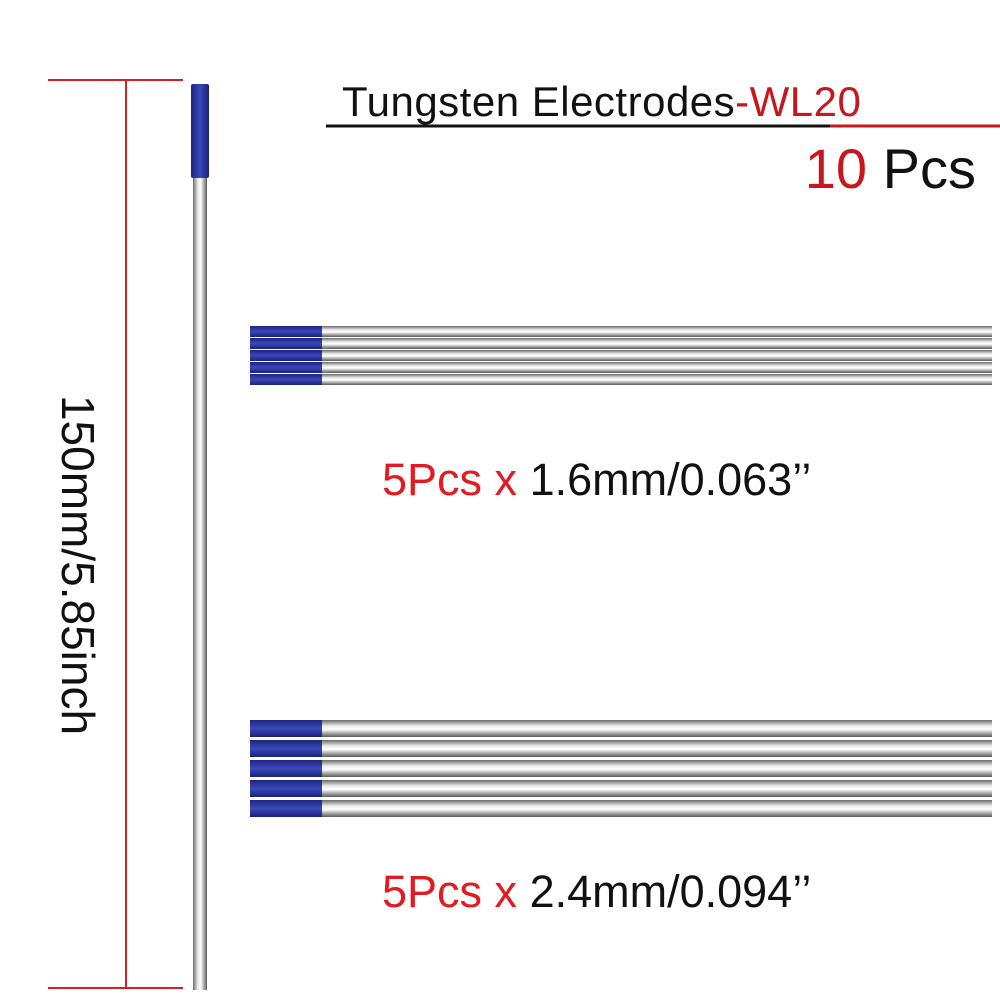 The width and height of the screenshot is (1000, 1000). I want to click on piece-count-unit: Pcs, so click(929, 168).